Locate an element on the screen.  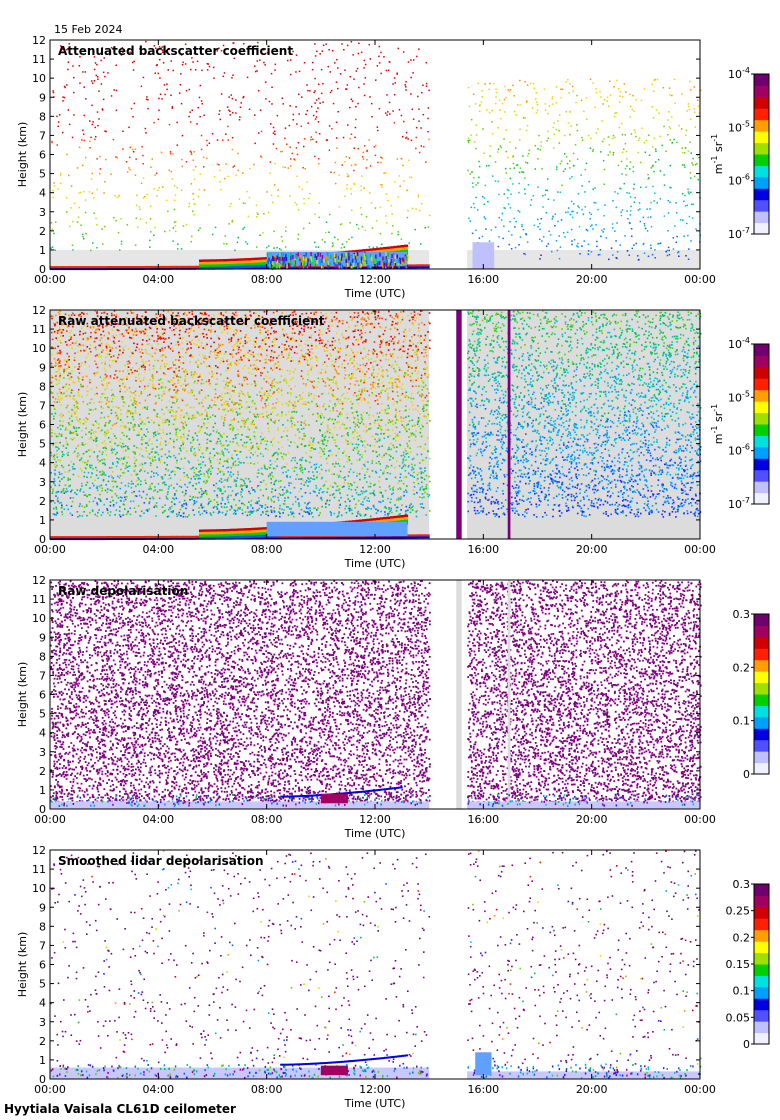
heatmap-region is located at coordinates (583, 259).